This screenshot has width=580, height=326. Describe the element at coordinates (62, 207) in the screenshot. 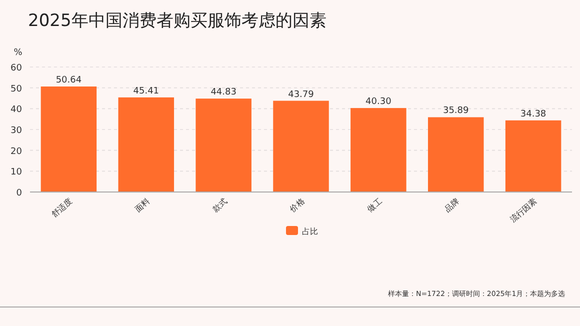

I see `x-tick-label: 舒适度` at that location.